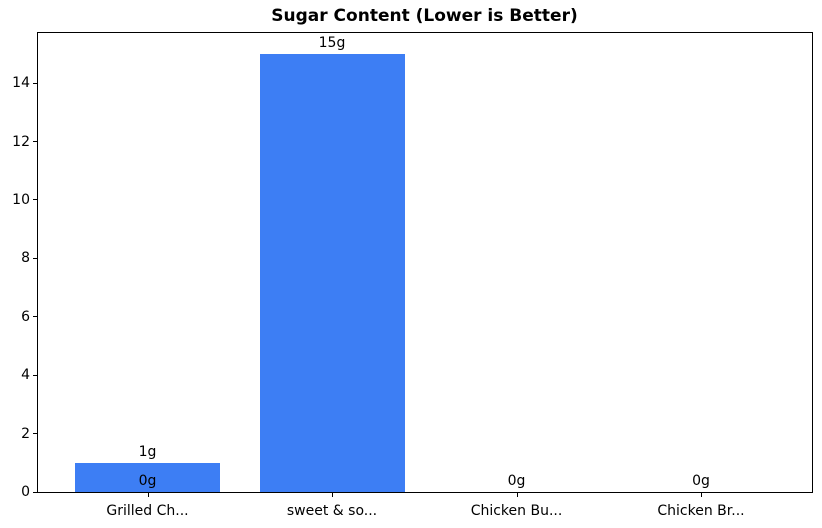 The width and height of the screenshot is (822, 528). What do you see at coordinates (21, 141) in the screenshot?
I see `y-tick-label: 12` at bounding box center [21, 141].